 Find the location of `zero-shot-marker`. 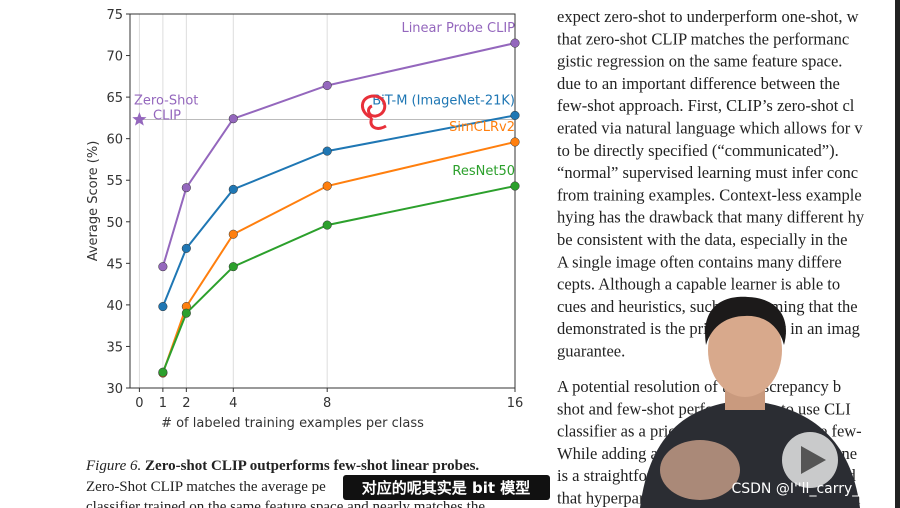

zero-shot-marker is located at coordinates (139, 119).